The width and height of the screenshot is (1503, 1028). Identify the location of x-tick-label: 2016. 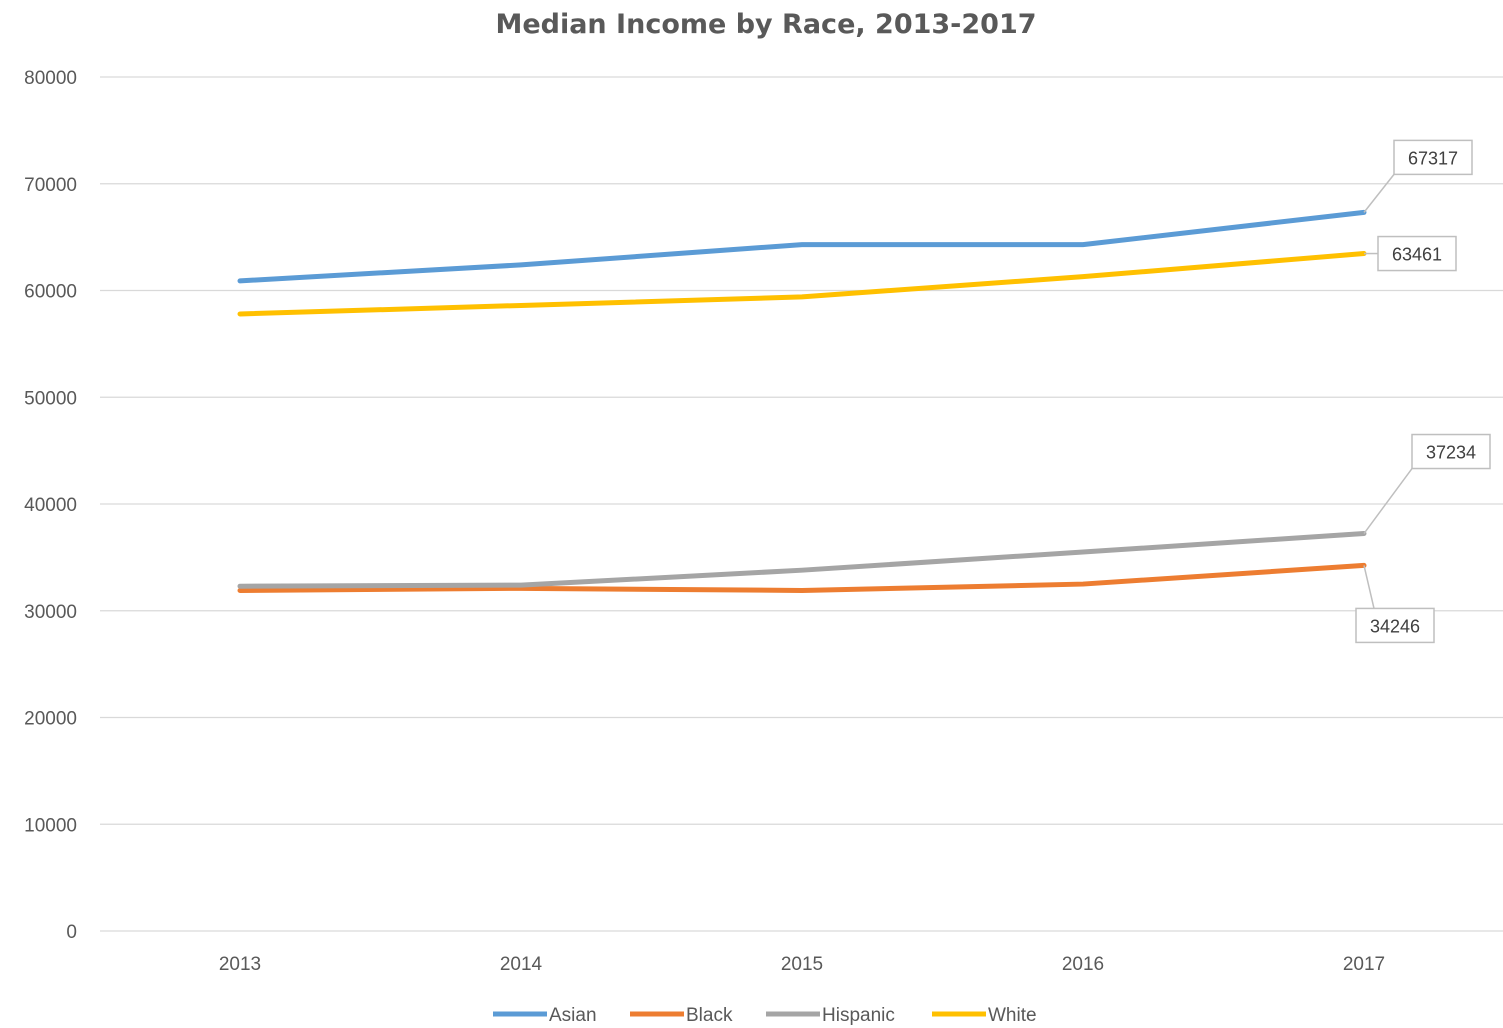
(1083, 964).